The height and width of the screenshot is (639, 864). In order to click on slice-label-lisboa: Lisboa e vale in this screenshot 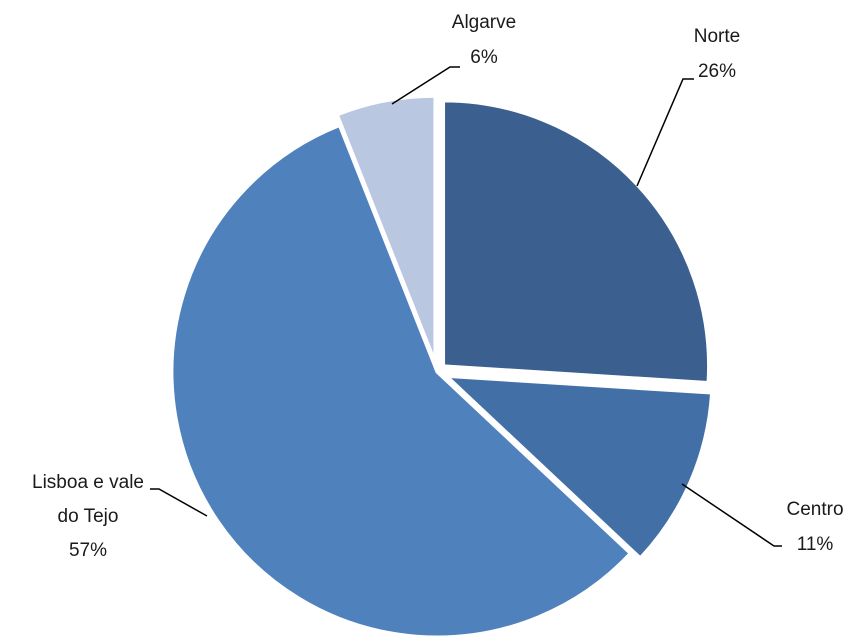, I will do `click(88, 482)`.